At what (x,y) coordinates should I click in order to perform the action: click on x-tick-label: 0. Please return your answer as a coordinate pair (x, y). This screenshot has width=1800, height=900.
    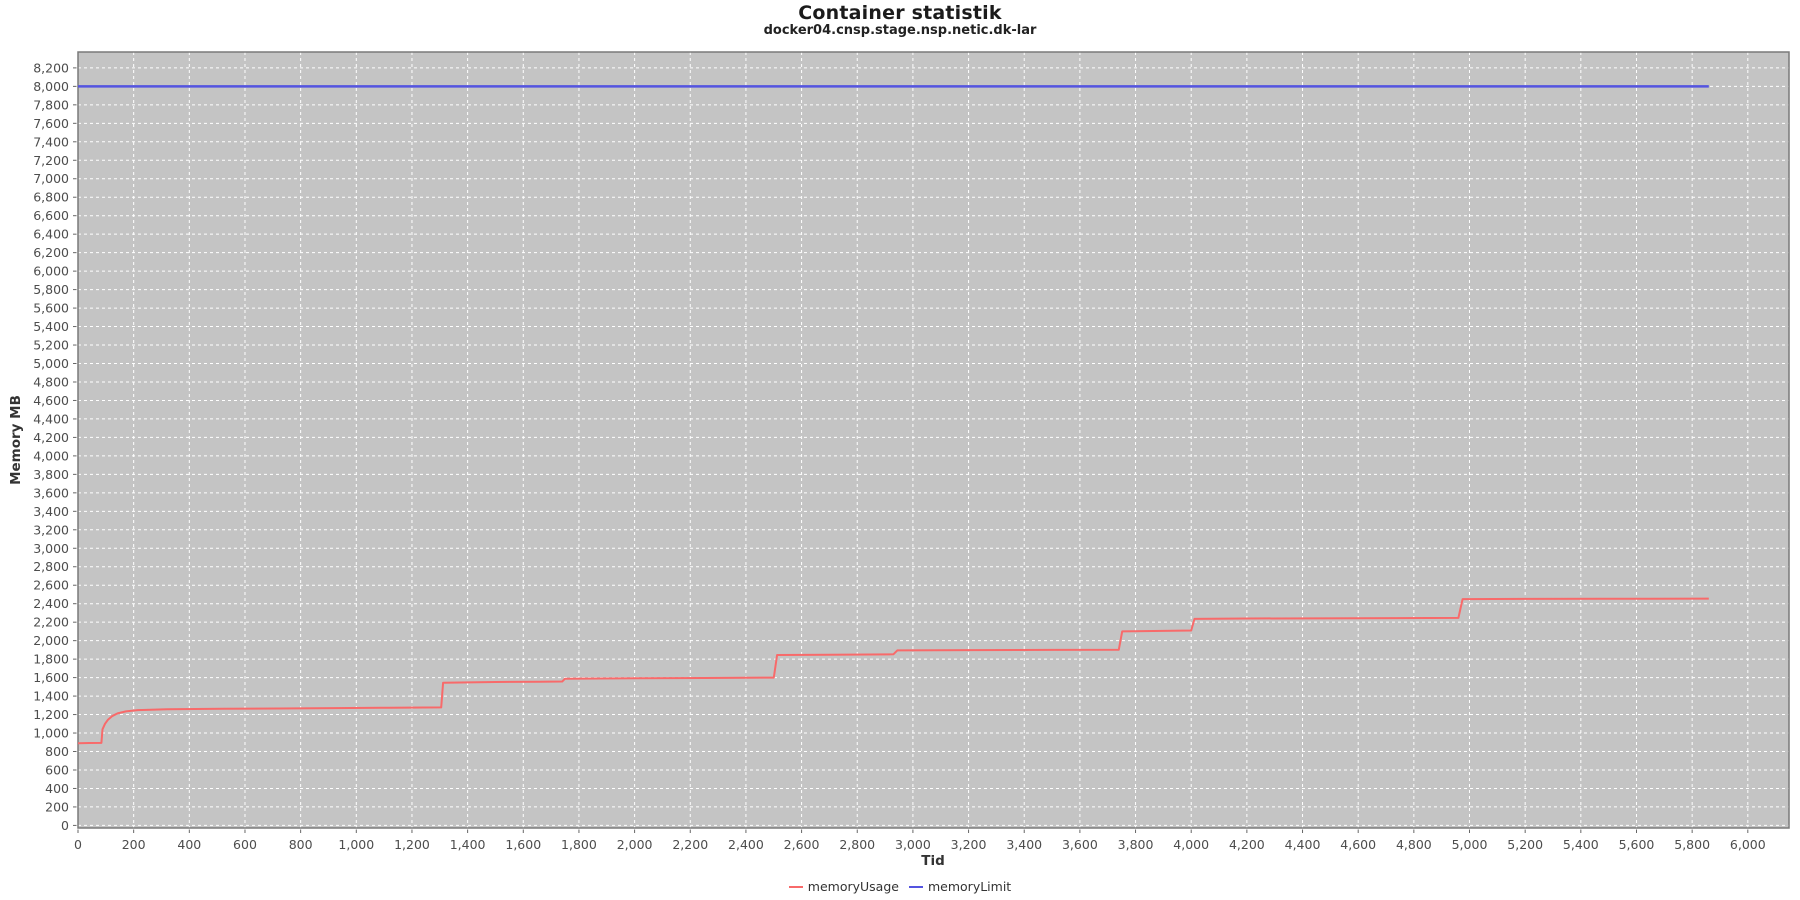
    Looking at the image, I should click on (78, 844).